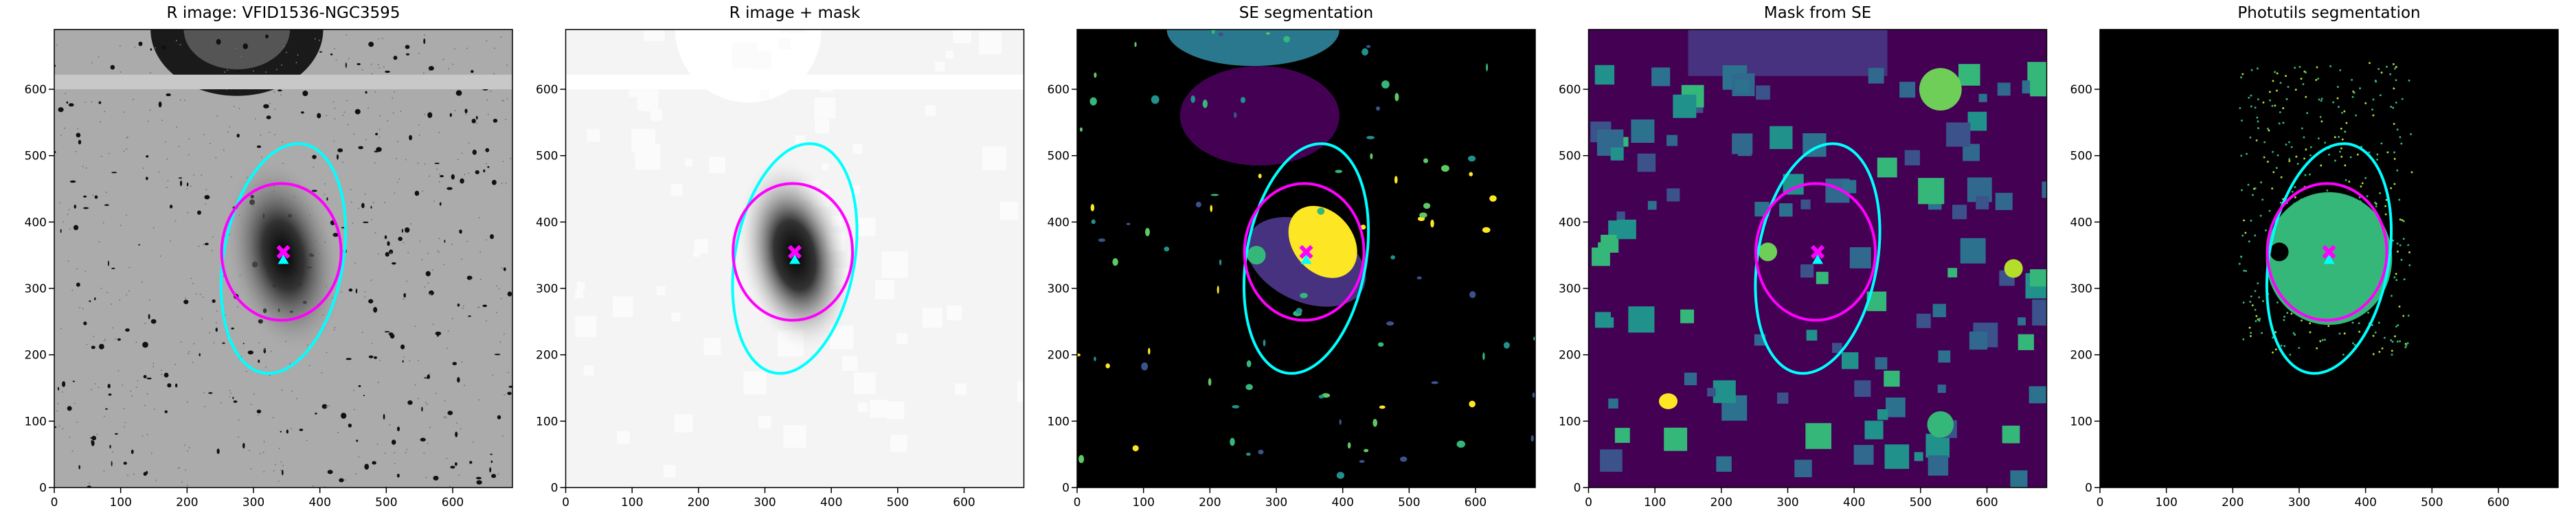 Image resolution: width=2576 pixels, height=515 pixels. Describe the element at coordinates (1306, 251) in the screenshot. I see `marker` at that location.